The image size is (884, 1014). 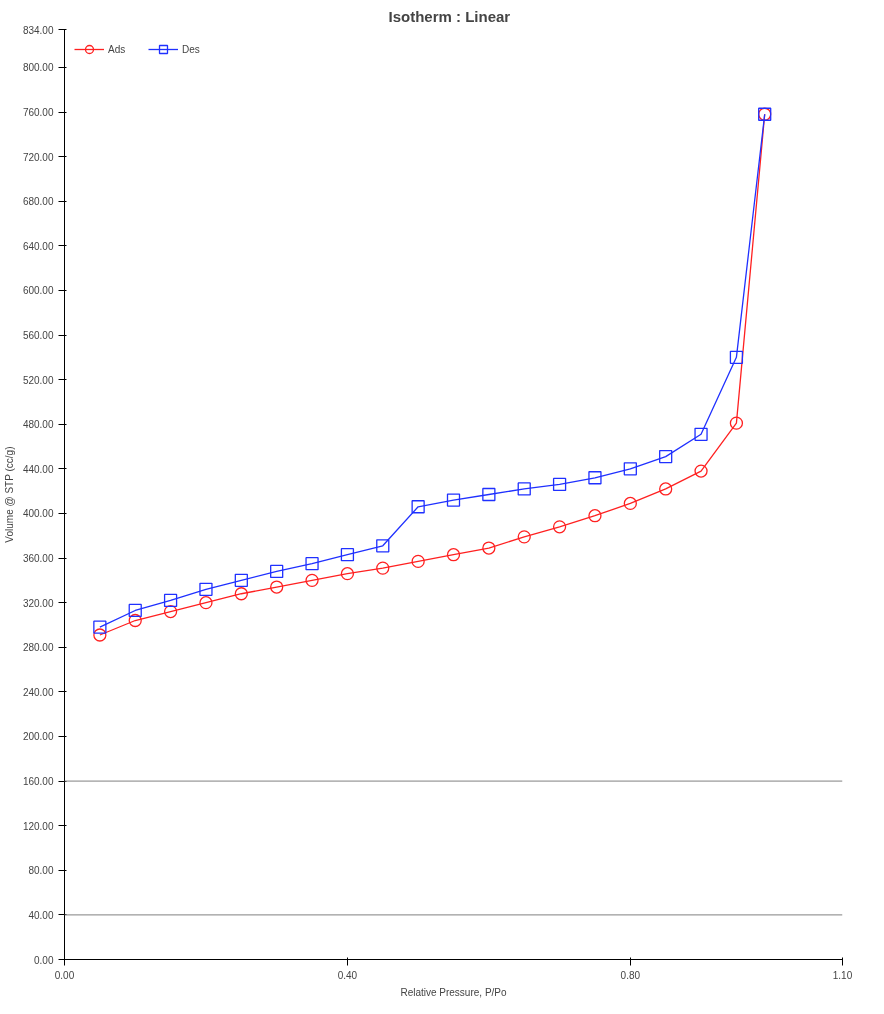 I want to click on legend-label: Ads, so click(x=117, y=49).